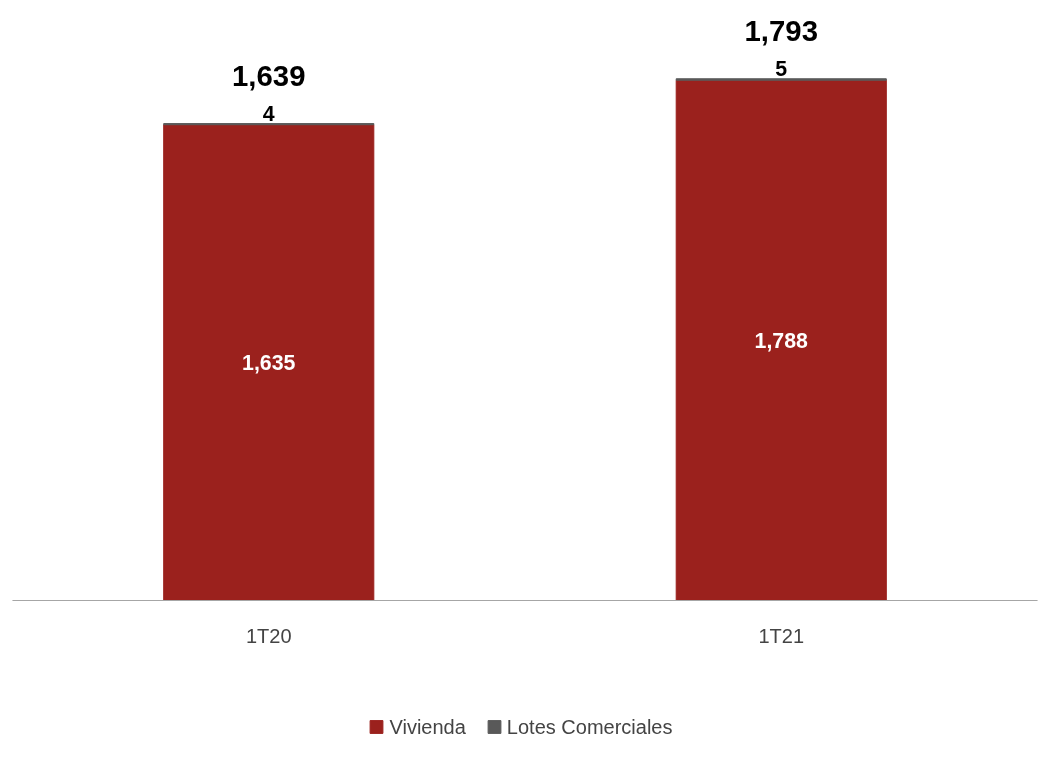 Image resolution: width=1047 pixels, height=771 pixels. Describe the element at coordinates (269, 75) in the screenshot. I see `total-label: 1,639` at that location.